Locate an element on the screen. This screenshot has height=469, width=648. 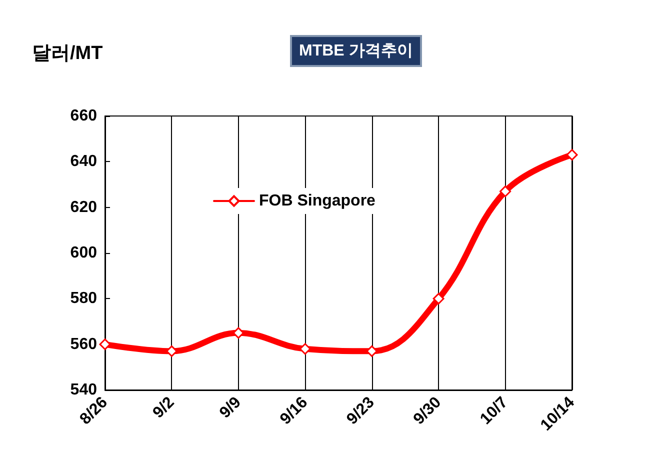
legend-label: FOB Singapore is located at coordinates (317, 201).